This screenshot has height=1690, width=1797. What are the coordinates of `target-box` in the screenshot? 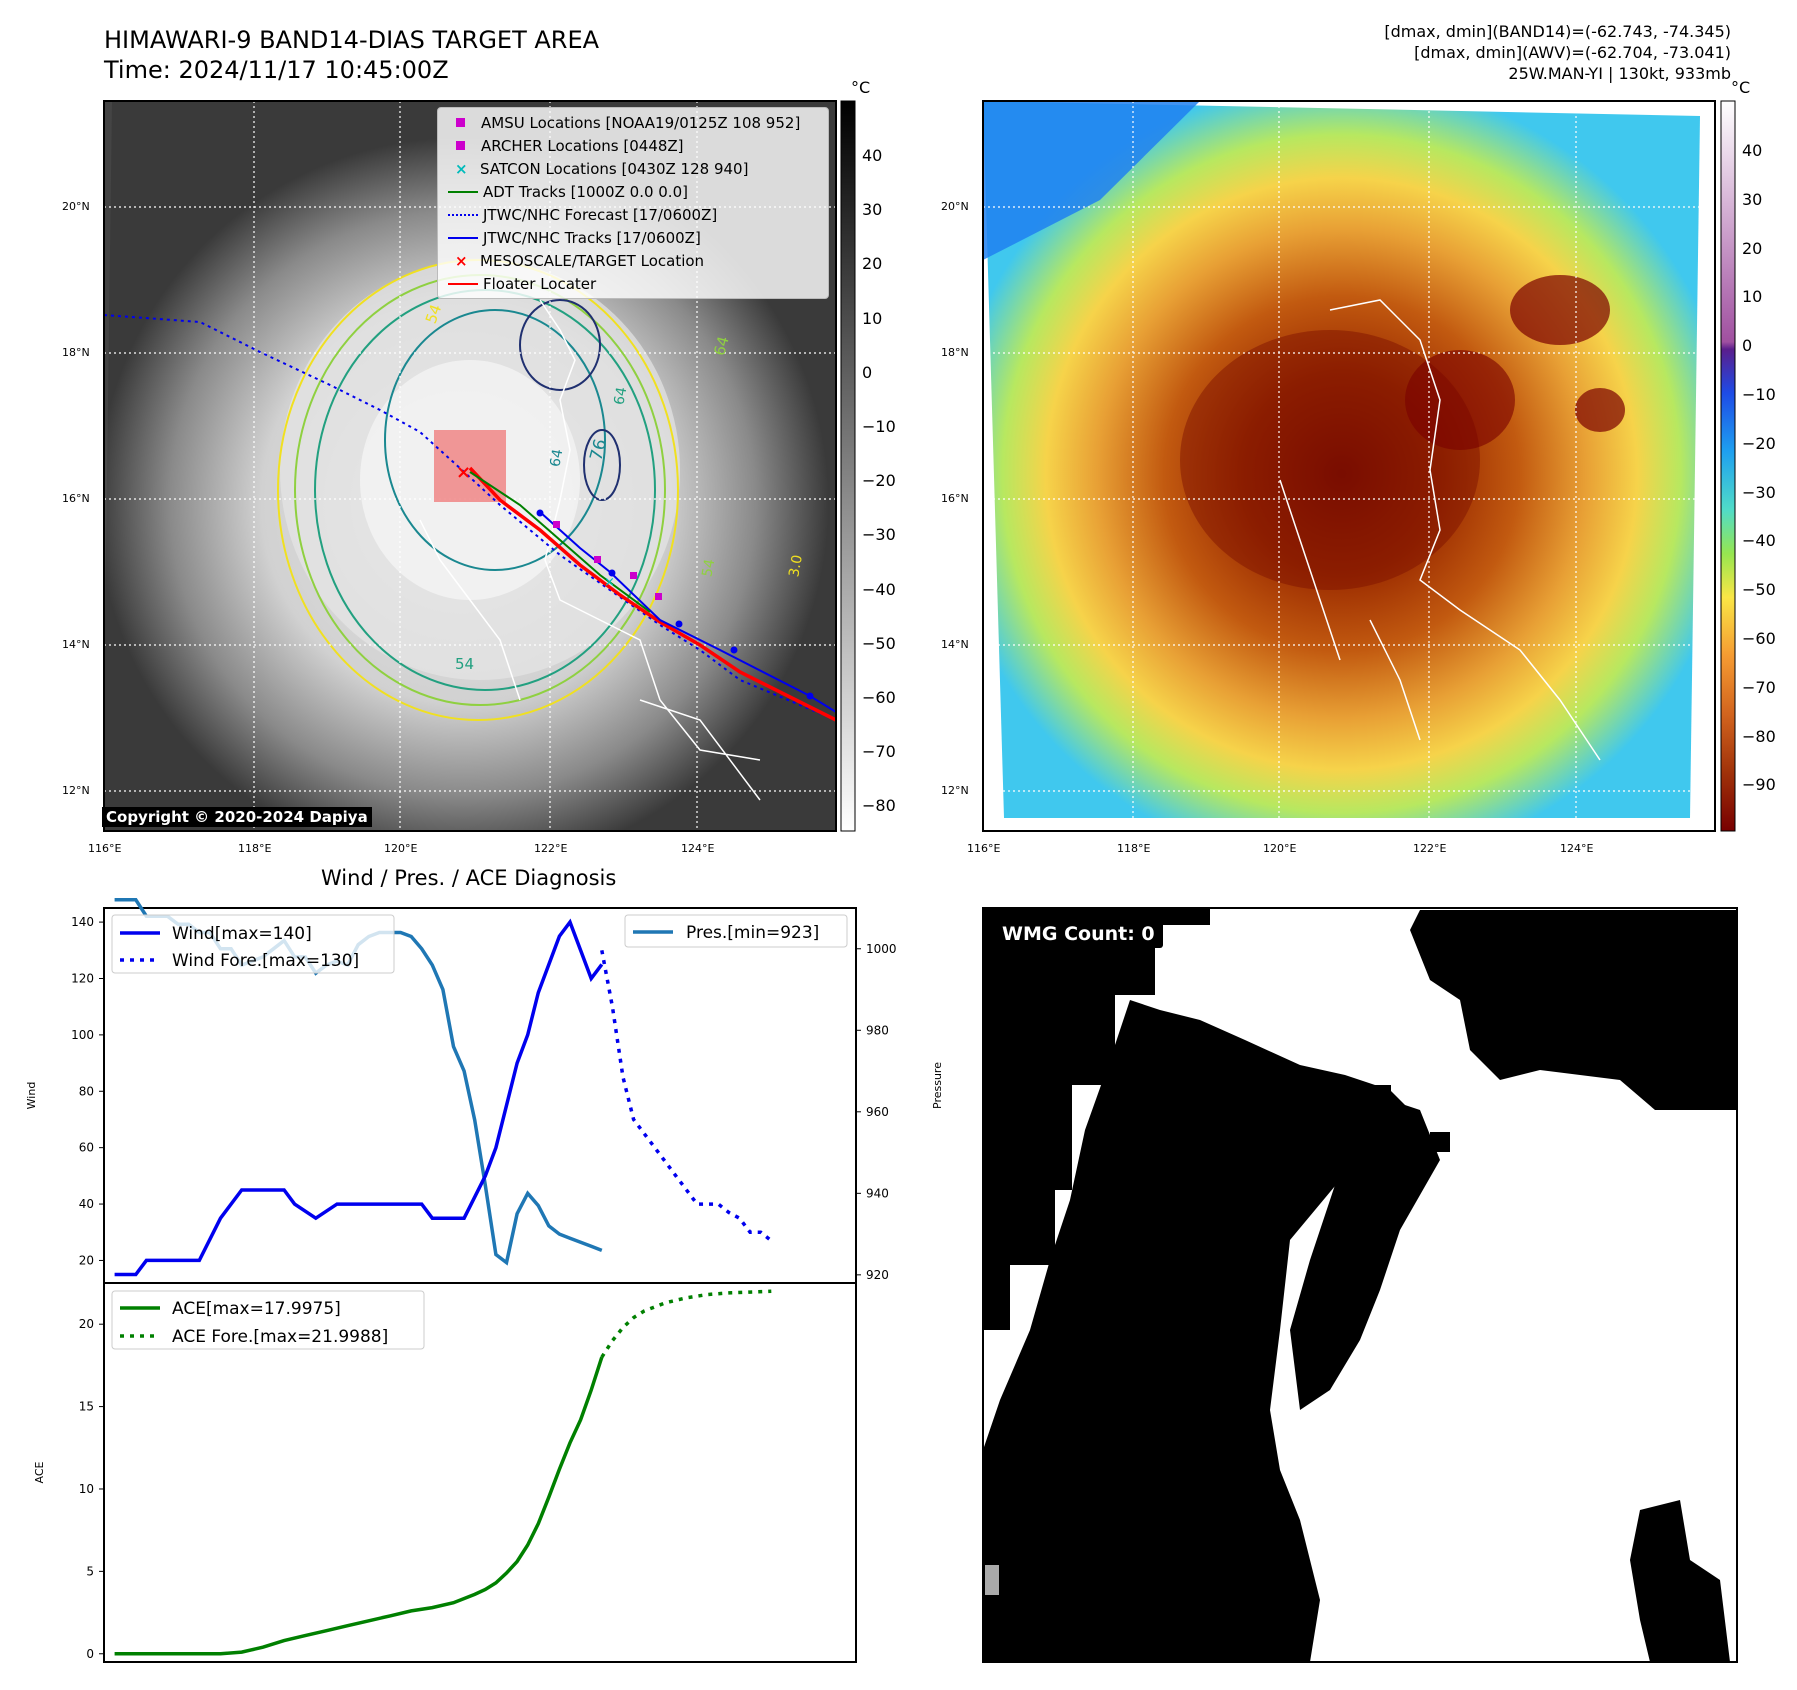 It's located at (470, 466).